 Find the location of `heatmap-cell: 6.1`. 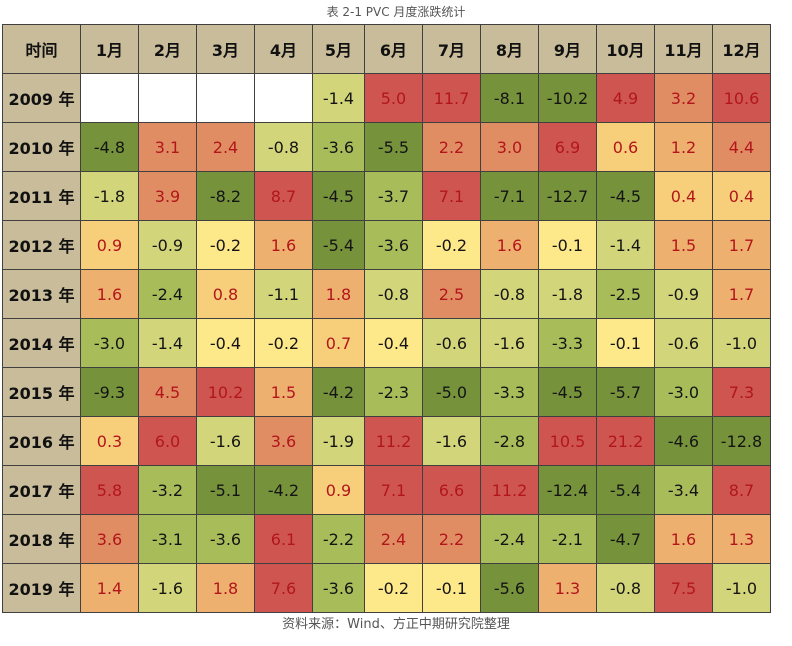

heatmap-cell: 6.1 is located at coordinates (283, 539).